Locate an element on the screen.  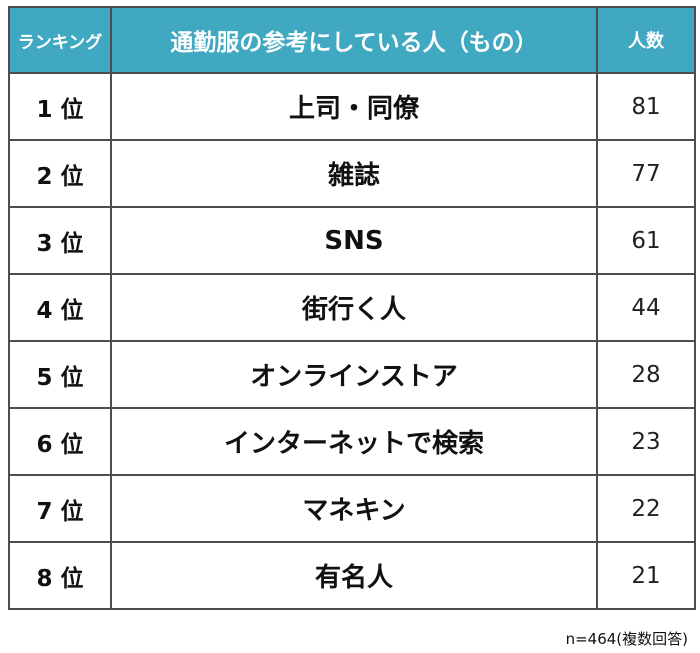
item-cell: SNS is located at coordinates (354, 240).